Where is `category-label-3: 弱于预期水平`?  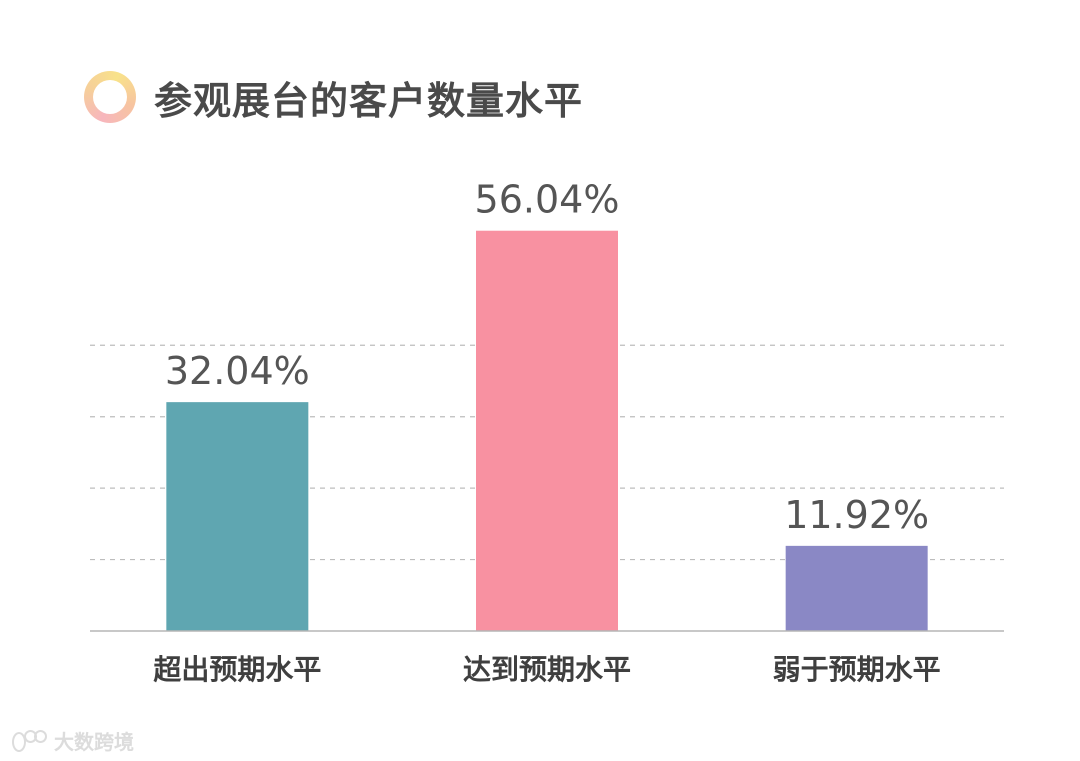
category-label-3: 弱于预期水平 is located at coordinates (857, 669).